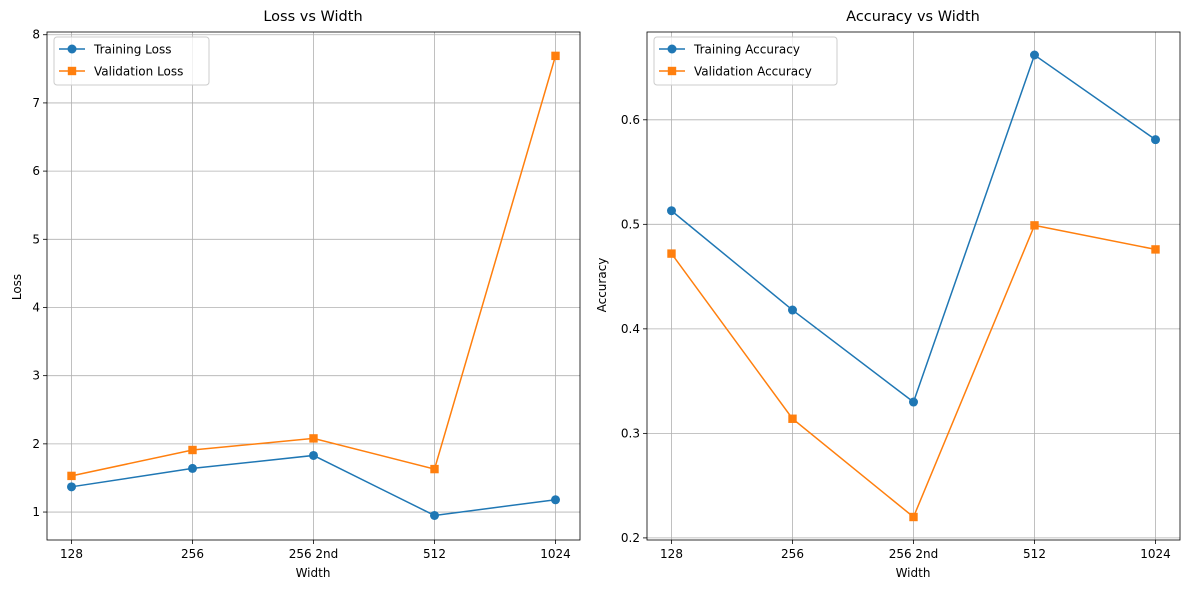 The image size is (1189, 590). What do you see at coordinates (671, 554) in the screenshot?
I see `accuracy-xtick-label: 128` at bounding box center [671, 554].